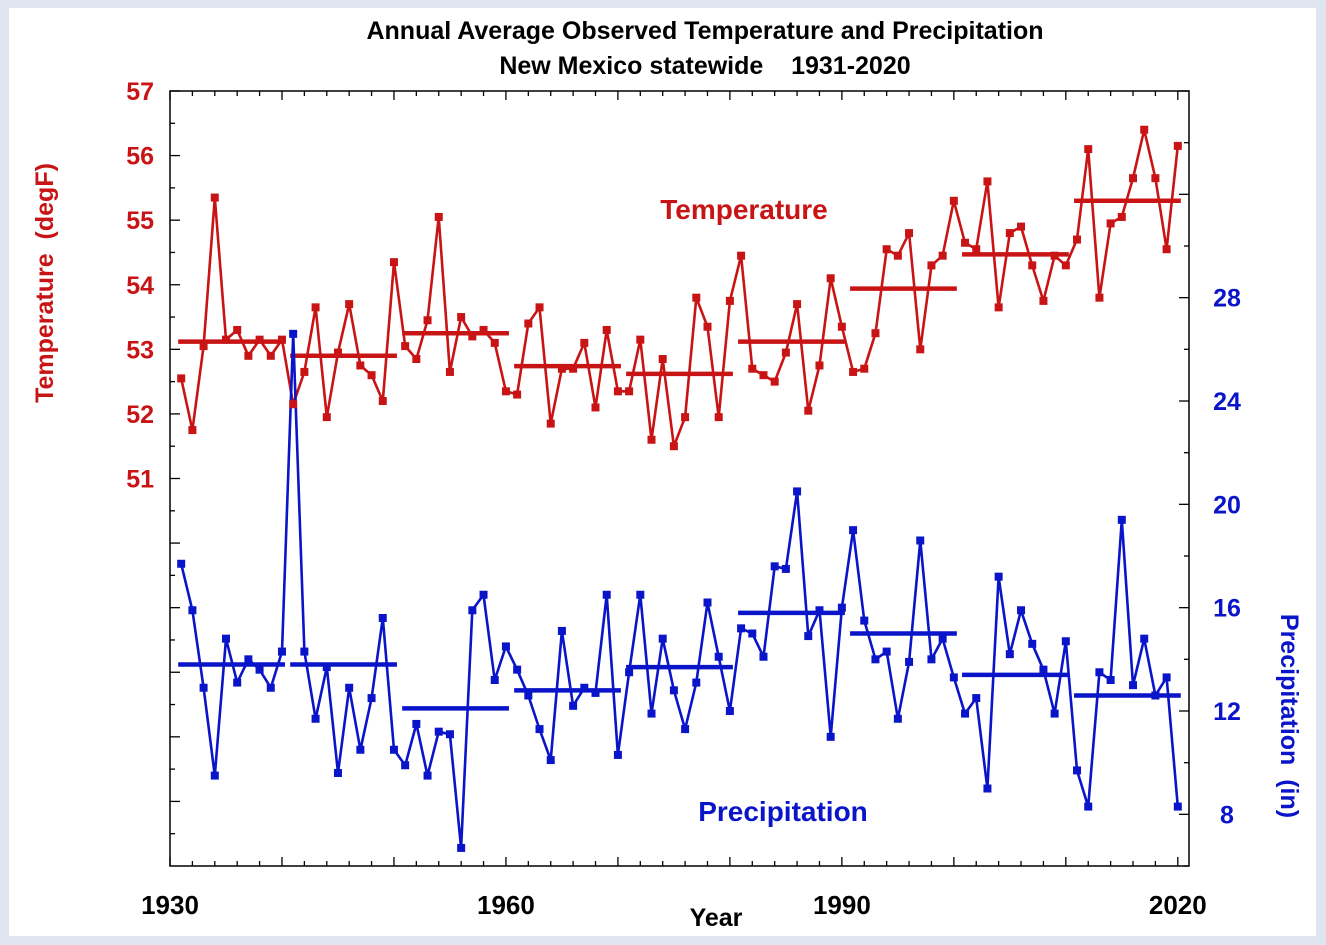 The image size is (1326, 945). What do you see at coordinates (842, 905) in the screenshot?
I see `x-tick-label: 1990` at bounding box center [842, 905].